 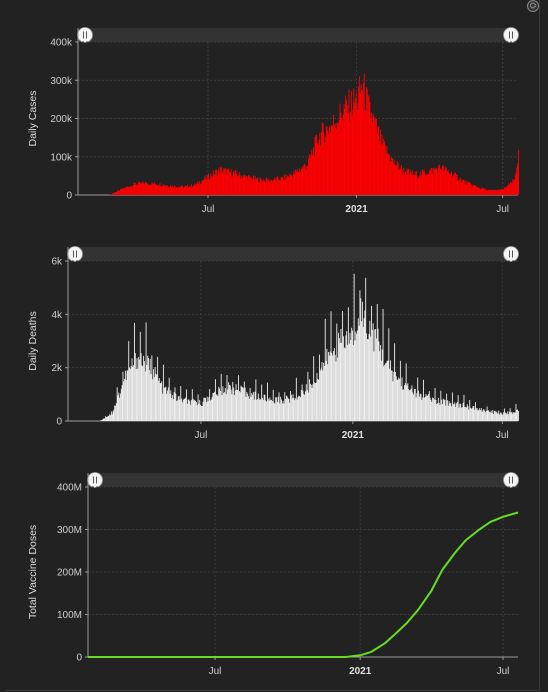 What do you see at coordinates (533, 6) in the screenshot?
I see `corner-resize-icon: ⛭` at bounding box center [533, 6].